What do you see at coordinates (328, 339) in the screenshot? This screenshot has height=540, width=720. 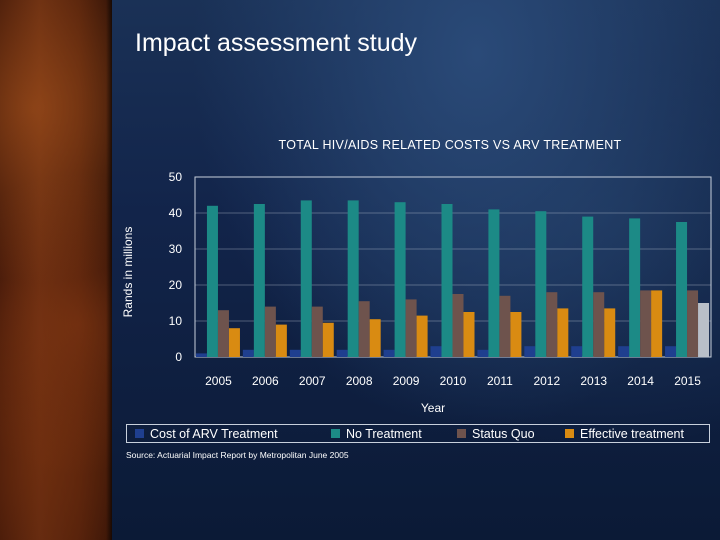 I see `bar-effective-treatment-2007` at bounding box center [328, 339].